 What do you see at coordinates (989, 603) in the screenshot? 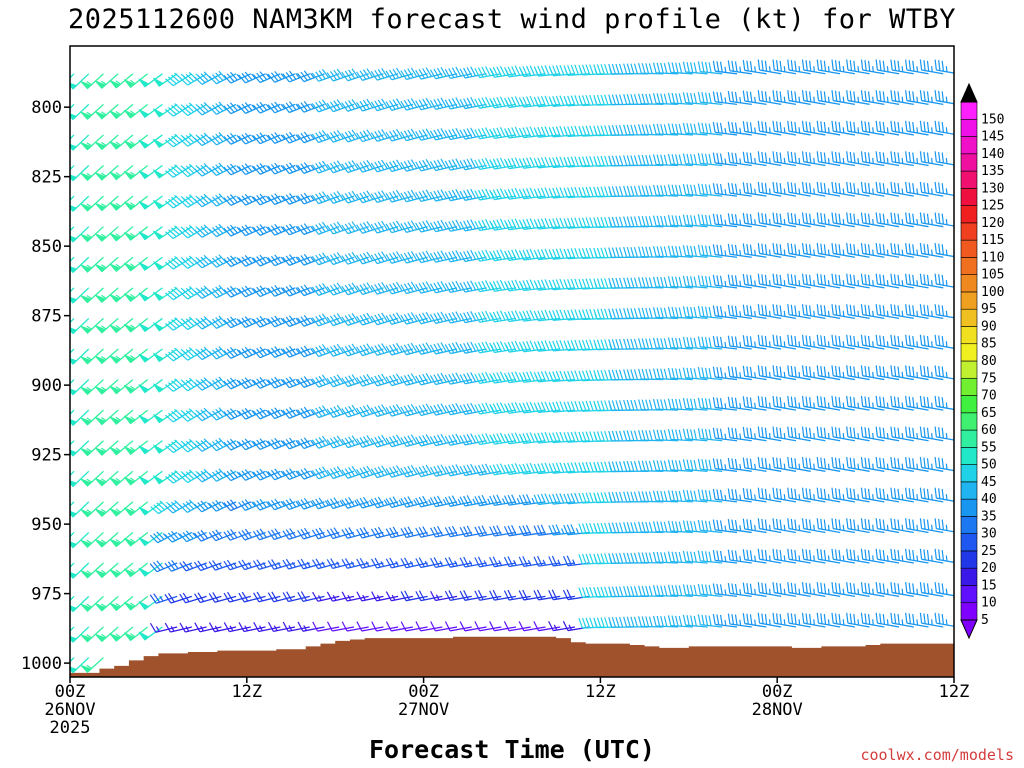
I see `colorbar-label: 10` at bounding box center [989, 603].